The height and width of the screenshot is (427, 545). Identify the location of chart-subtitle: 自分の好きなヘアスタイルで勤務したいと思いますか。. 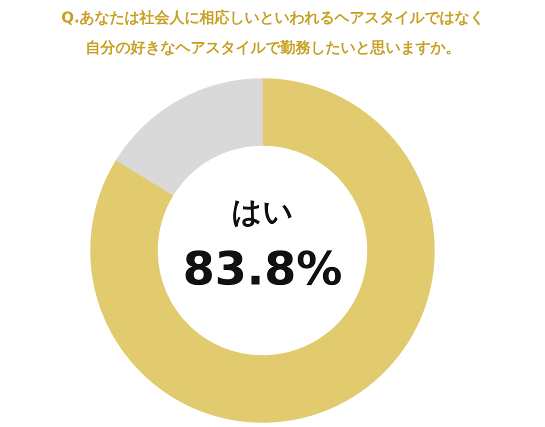
(273, 47).